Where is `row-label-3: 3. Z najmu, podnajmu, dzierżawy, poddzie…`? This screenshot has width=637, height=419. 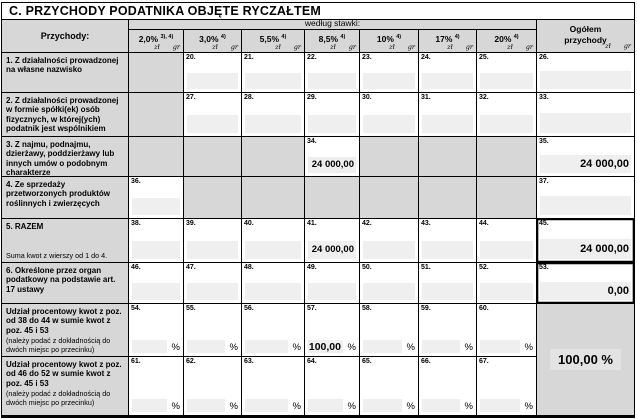
row-label-3: 3. Z najmu, podnajmu, dzierżawy, poddzie… is located at coordinates (65, 157).